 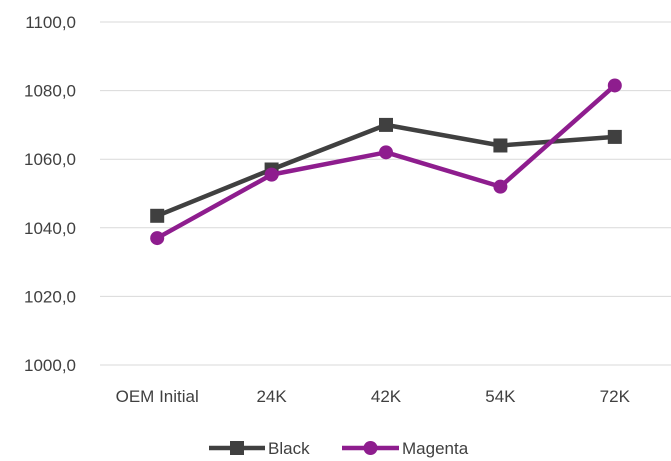 I want to click on legend-label-magenta: Magenta, so click(x=435, y=448).